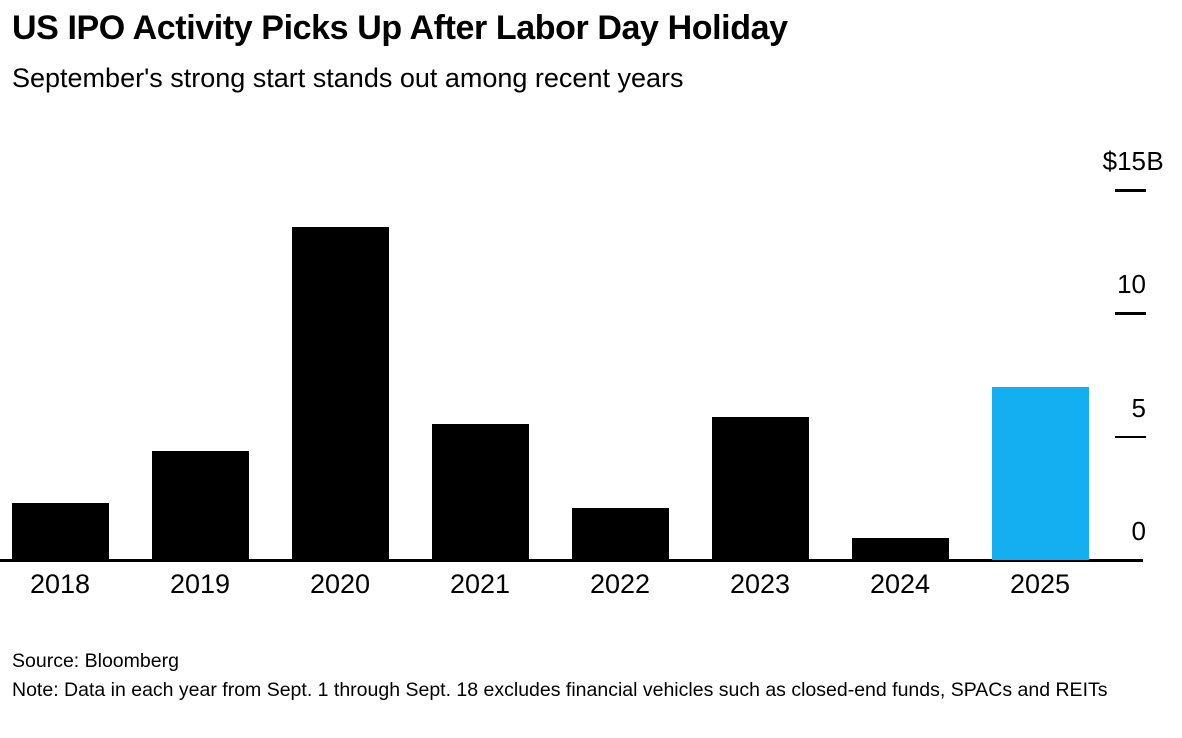  What do you see at coordinates (1040, 584) in the screenshot?
I see `x-tick-label-2025: 2025` at bounding box center [1040, 584].